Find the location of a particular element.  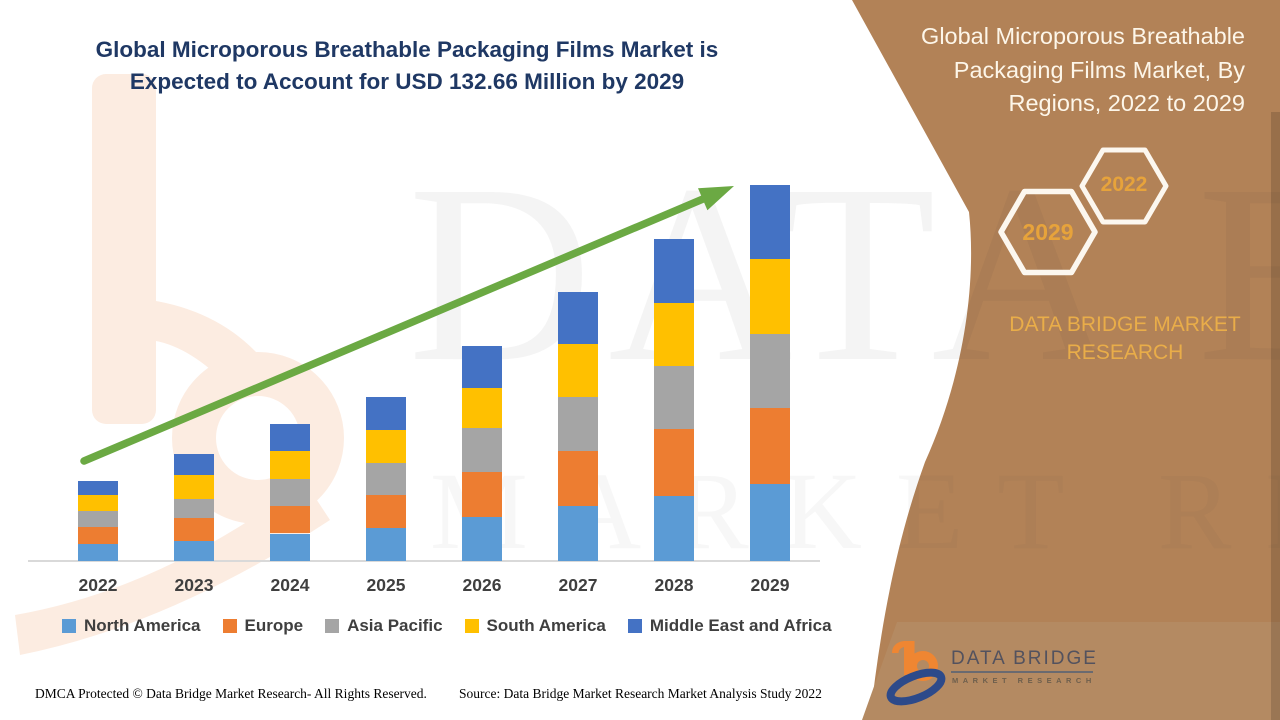

x-axis-label-2023: 2023 is located at coordinates (194, 585).